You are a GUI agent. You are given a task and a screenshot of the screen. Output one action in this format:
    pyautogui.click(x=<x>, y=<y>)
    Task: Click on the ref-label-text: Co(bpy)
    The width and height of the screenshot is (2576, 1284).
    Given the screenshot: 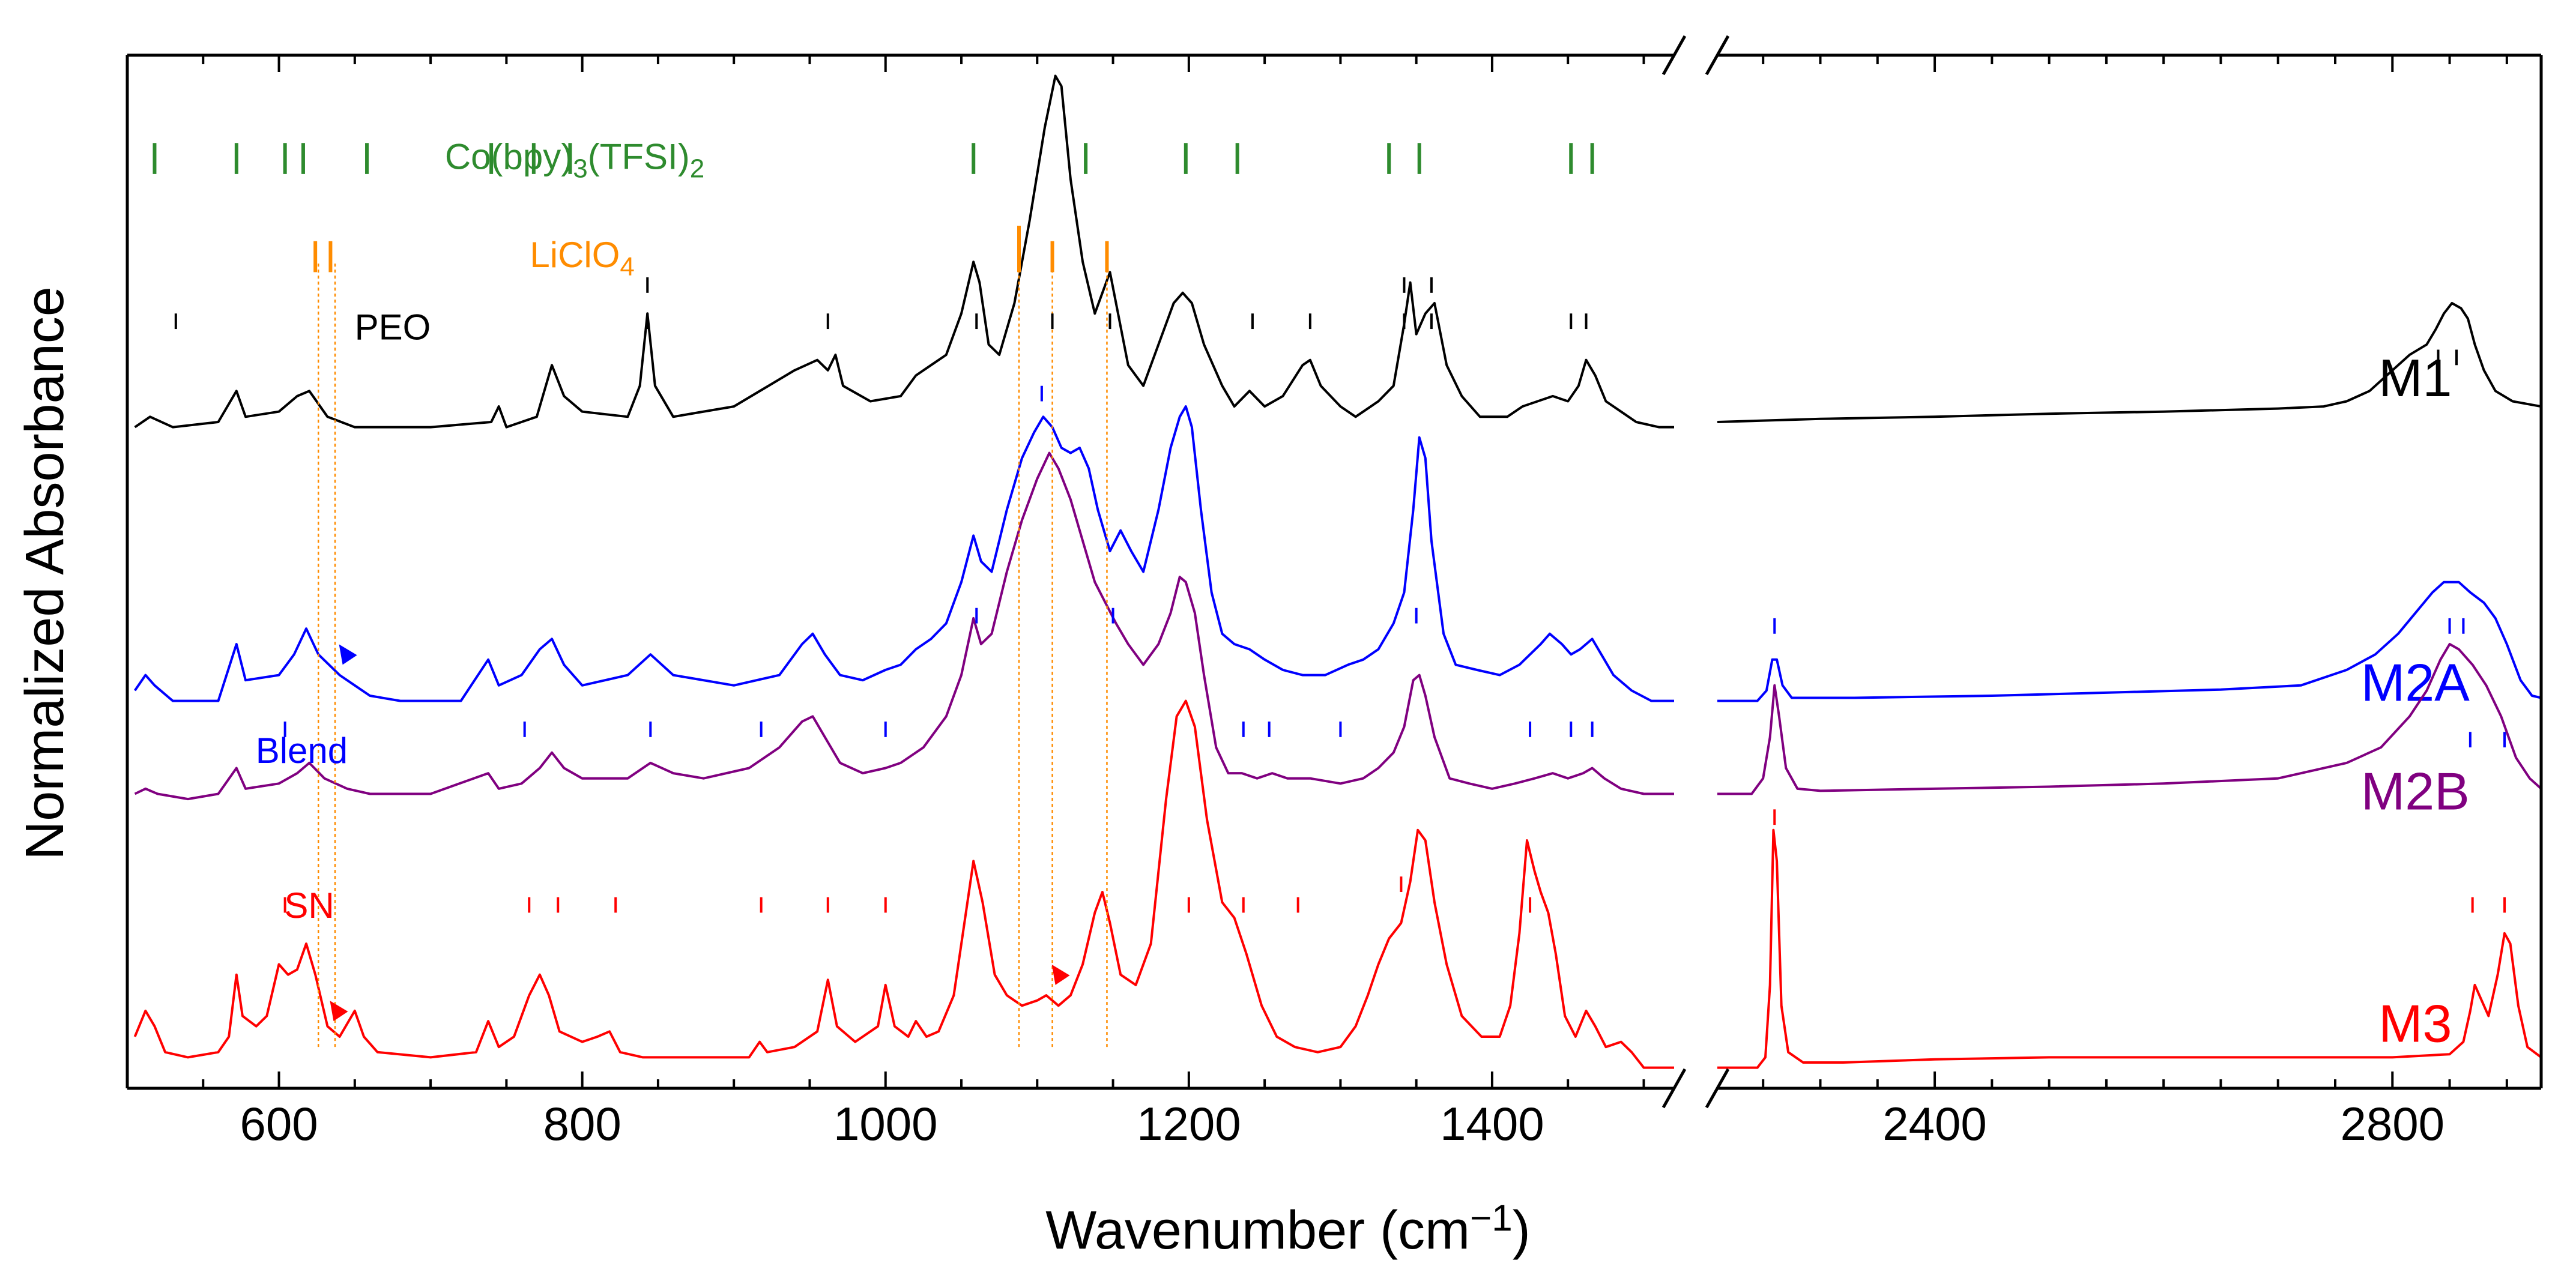 What is the action you would take?
    pyautogui.click(x=509, y=156)
    